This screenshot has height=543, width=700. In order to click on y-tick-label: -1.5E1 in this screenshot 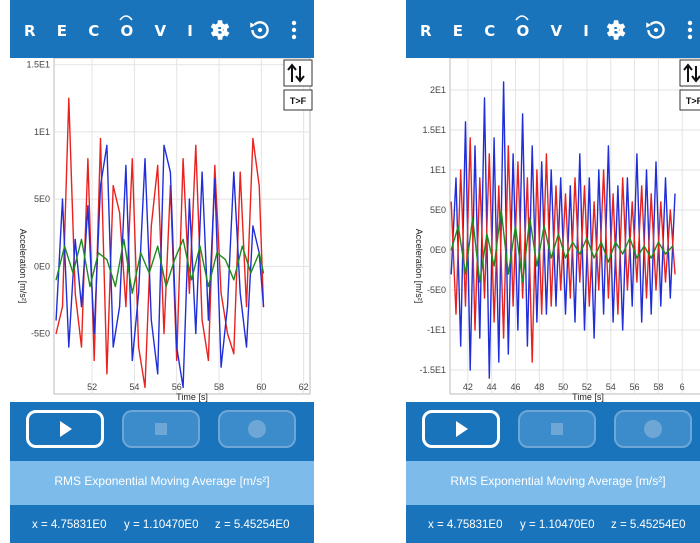, I will do `click(432, 370)`.